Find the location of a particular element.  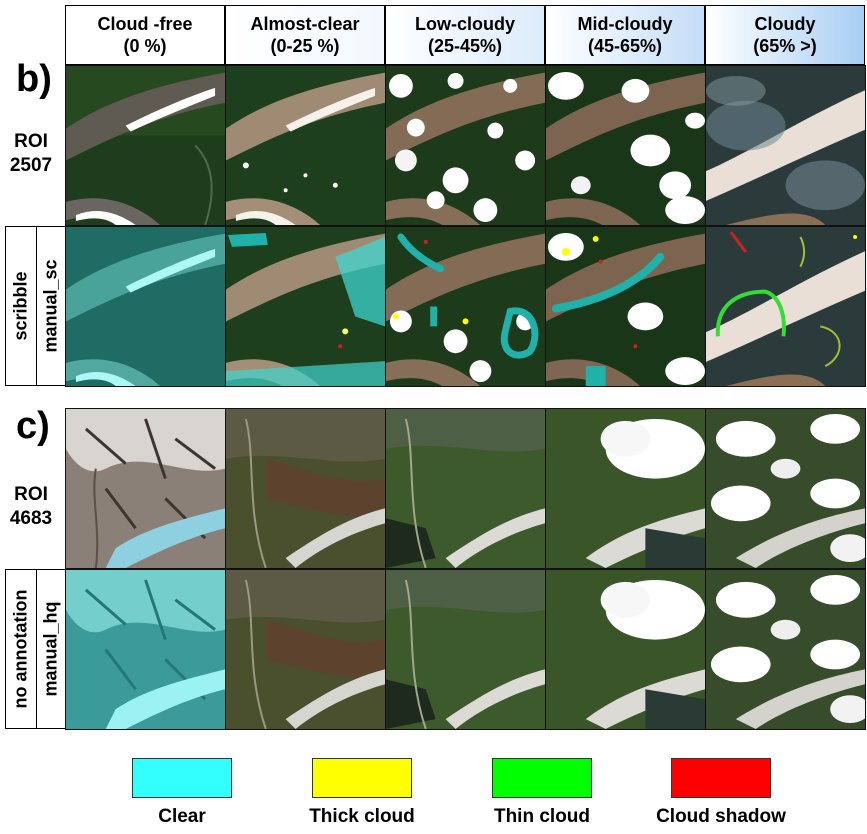

satellite-image-b-cloudy is located at coordinates (785, 145).